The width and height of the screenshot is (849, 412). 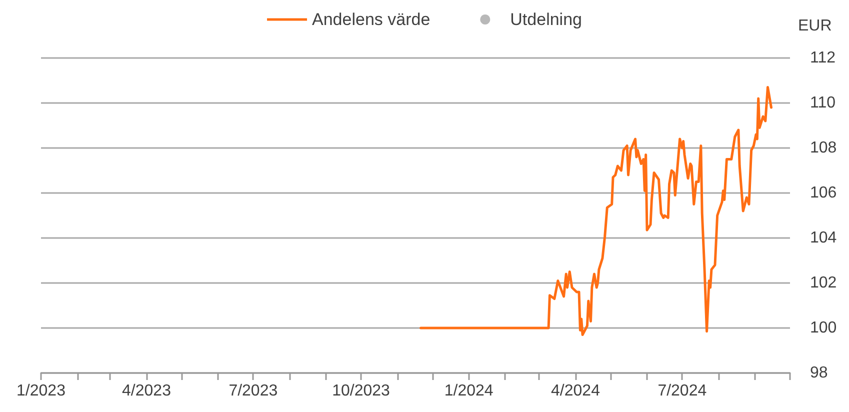 What do you see at coordinates (823, 58) in the screenshot?
I see `y-tick-label: 112` at bounding box center [823, 58].